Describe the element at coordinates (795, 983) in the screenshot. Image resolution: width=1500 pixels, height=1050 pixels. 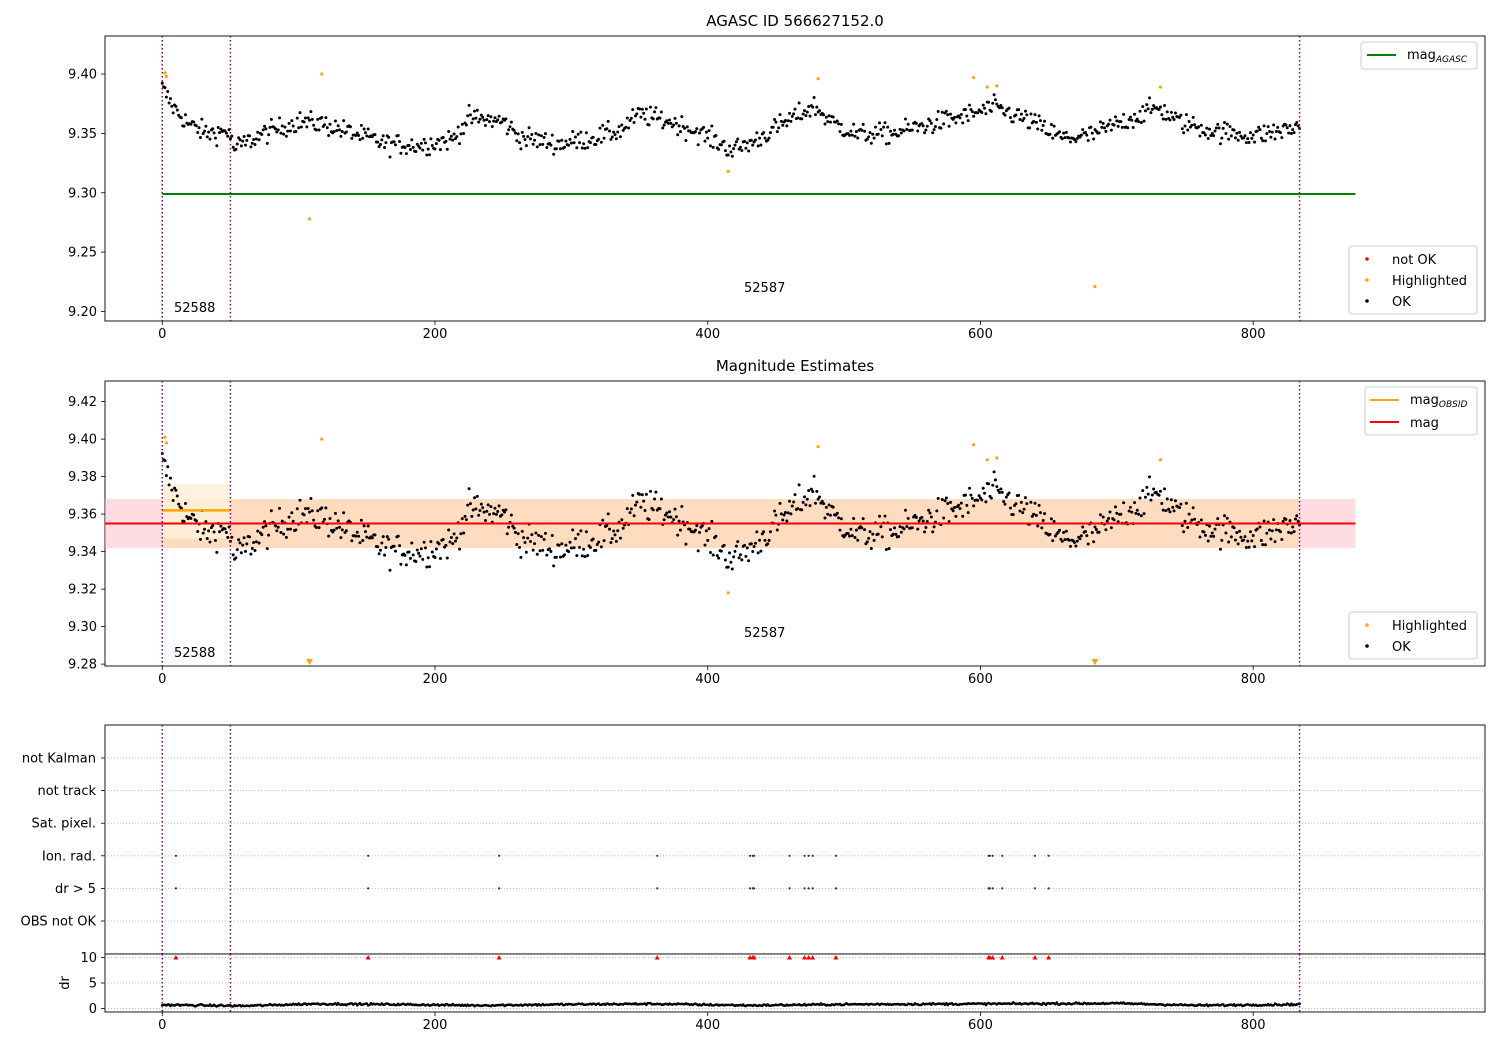
I see `panel-dr-plot-area` at that location.